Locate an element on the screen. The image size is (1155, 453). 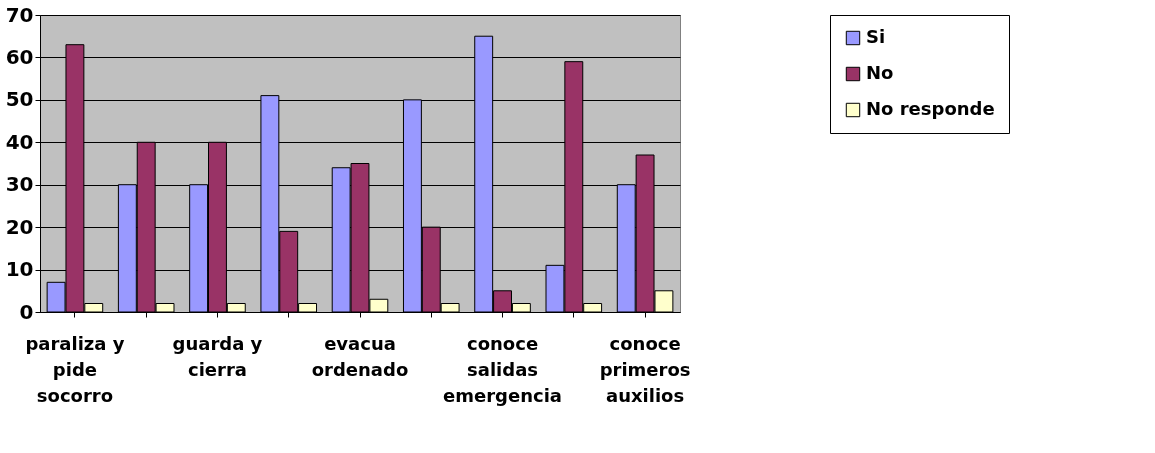
y-tick-label: 30 is located at coordinates (19, 184).